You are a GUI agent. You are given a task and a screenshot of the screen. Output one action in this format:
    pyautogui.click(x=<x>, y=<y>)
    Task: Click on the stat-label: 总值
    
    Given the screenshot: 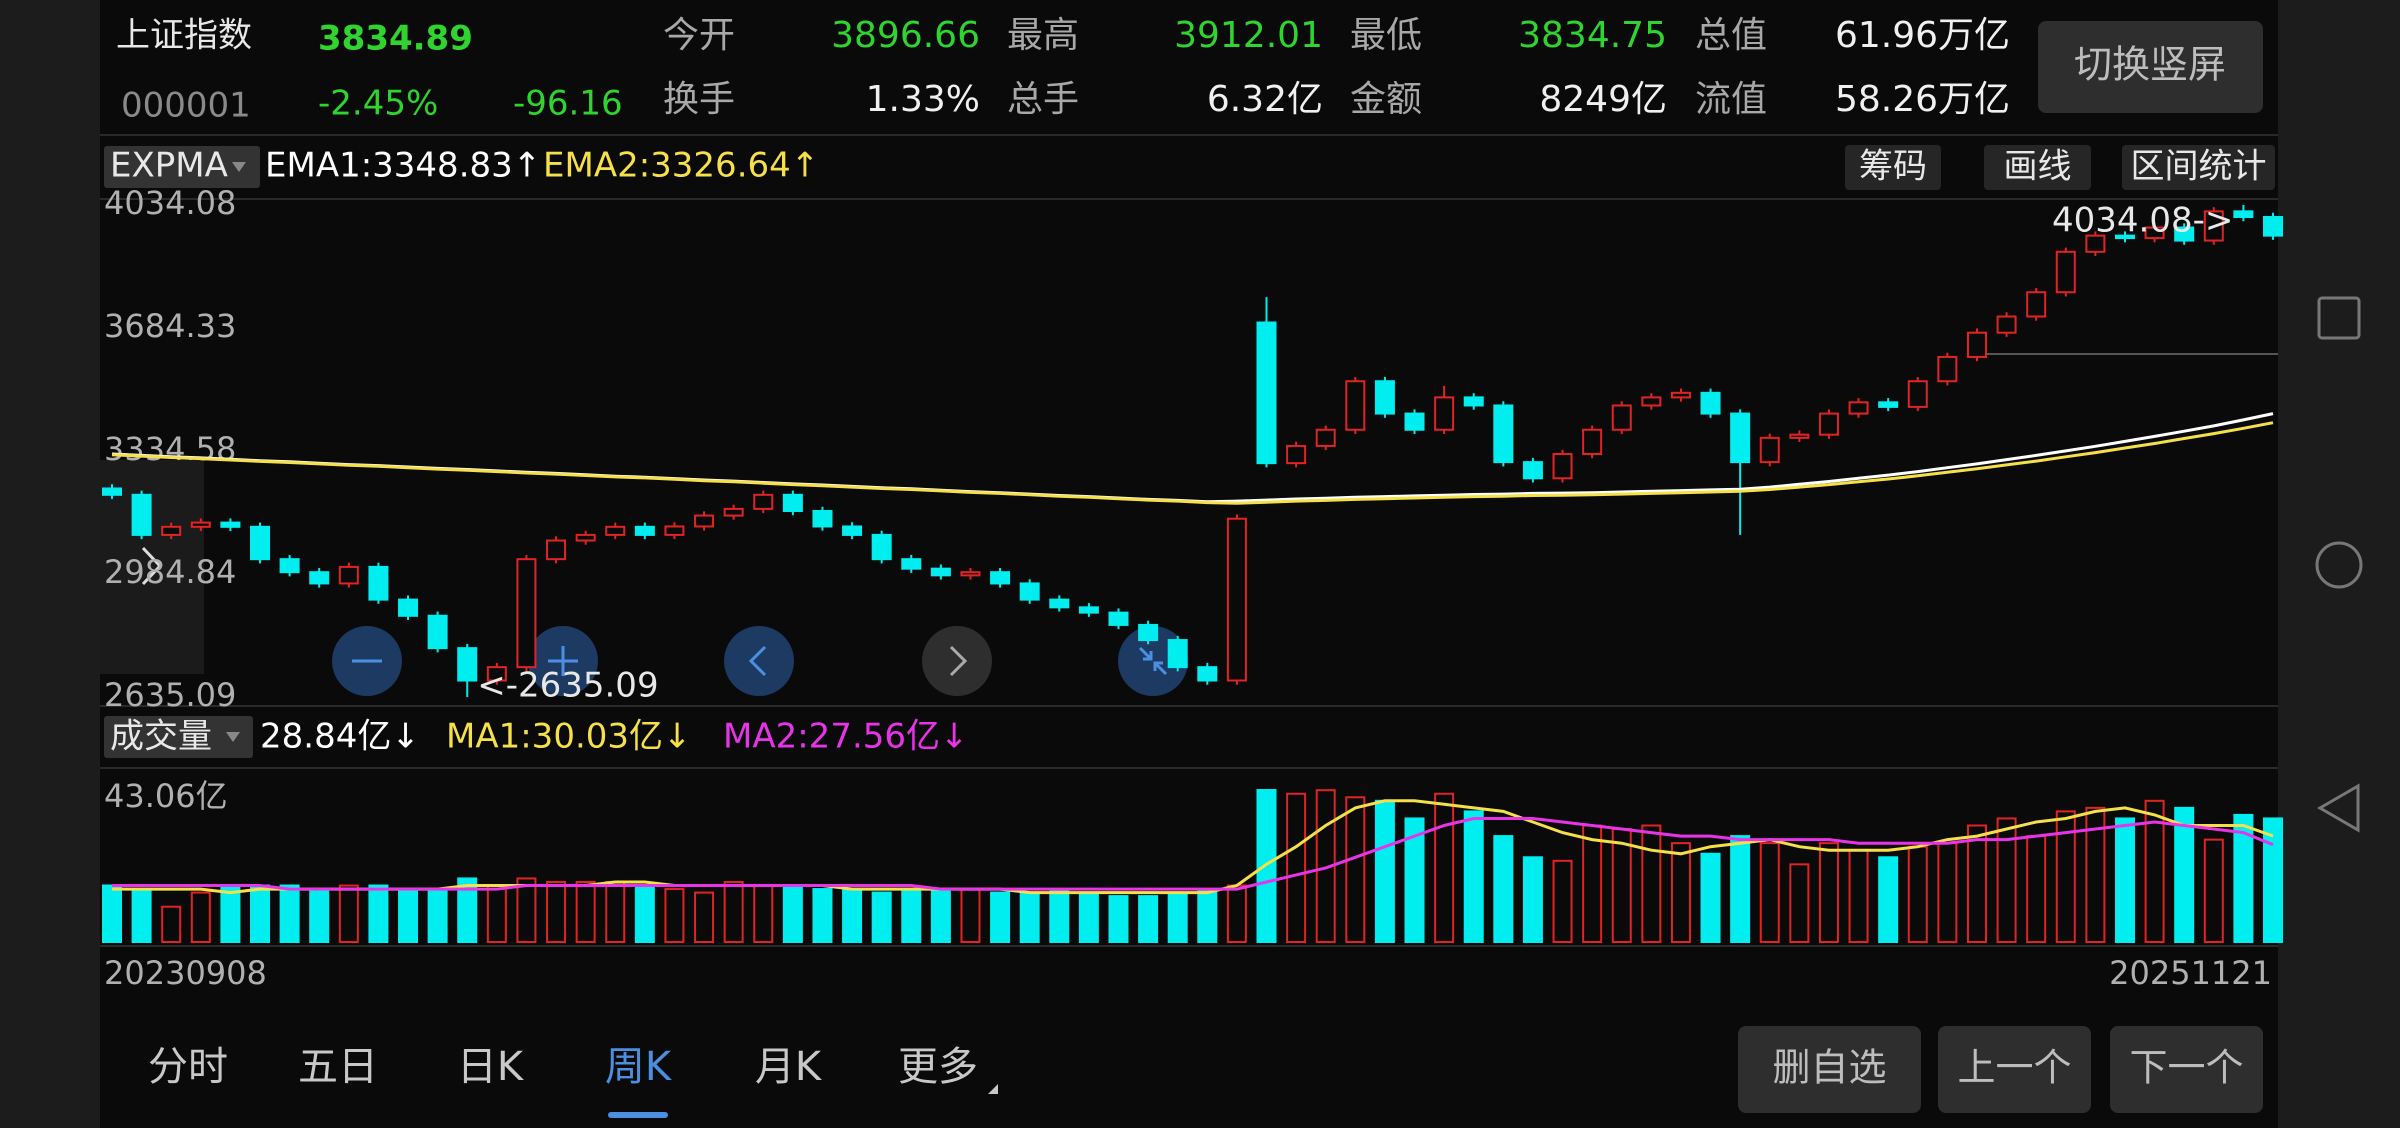 What is the action you would take?
    pyautogui.click(x=1731, y=35)
    